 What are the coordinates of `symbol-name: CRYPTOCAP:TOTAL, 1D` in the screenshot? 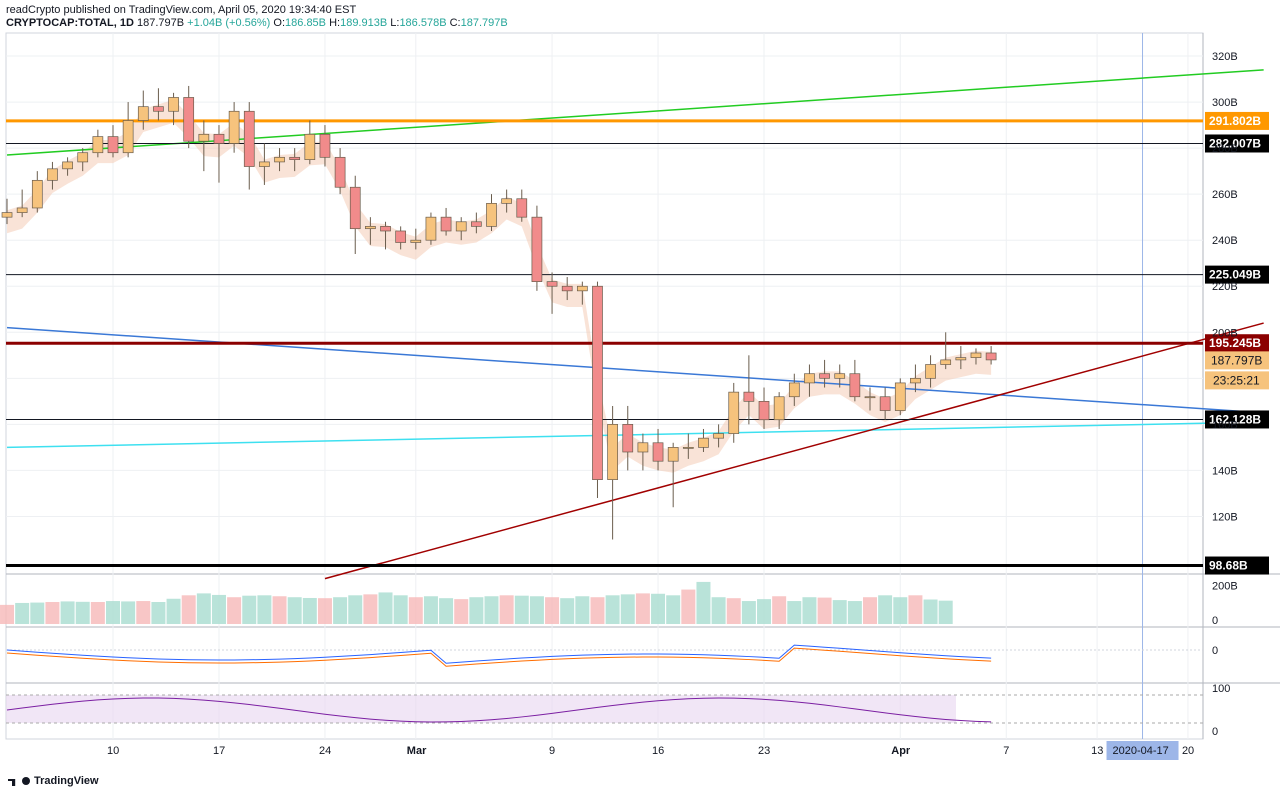 It's located at (70, 23).